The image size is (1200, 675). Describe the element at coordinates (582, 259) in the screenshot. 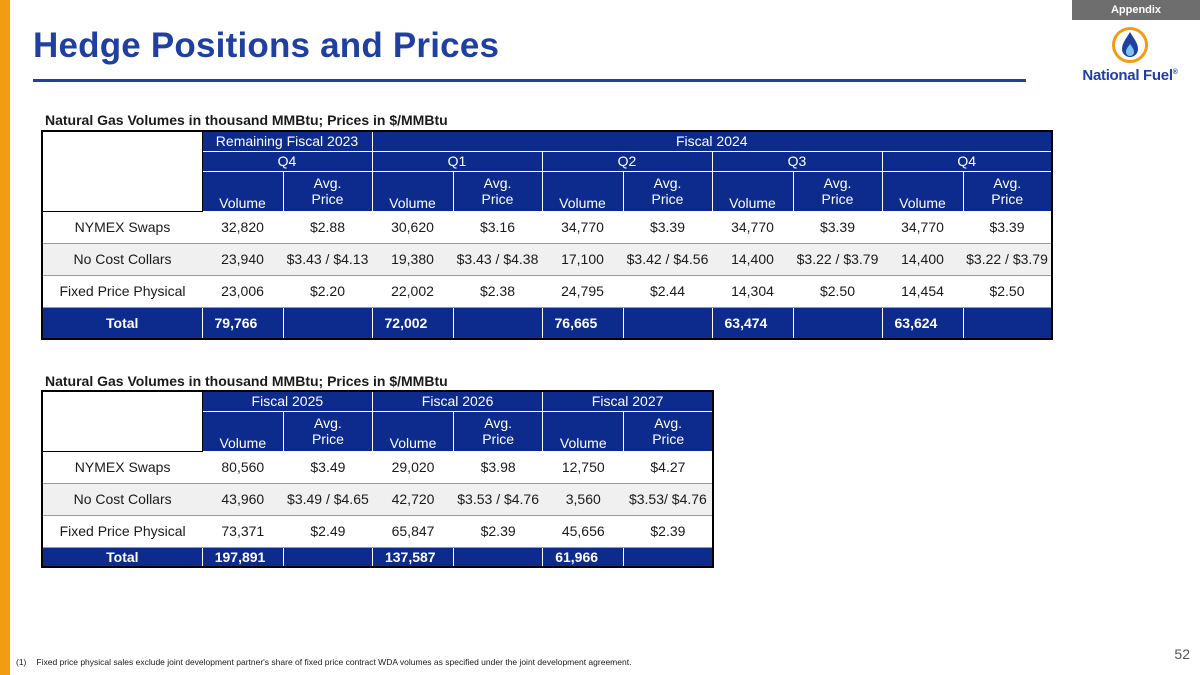

I see `volume-cell: 17,100` at that location.